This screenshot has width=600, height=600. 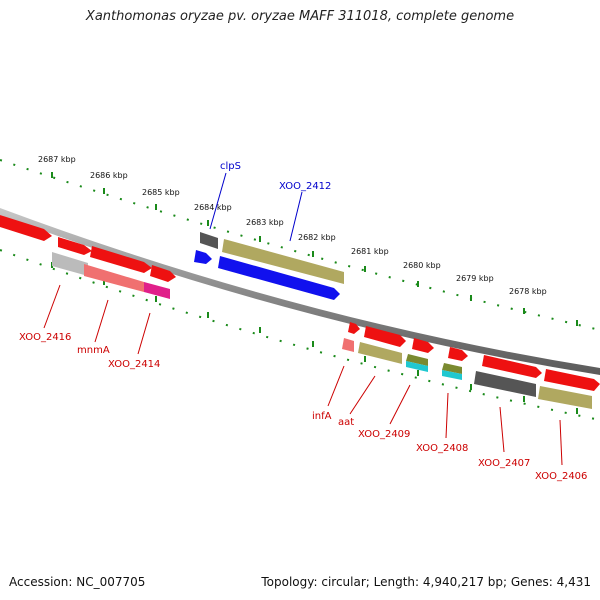 What do you see at coordinates (230, 166) in the screenshot?
I see `gene-label-clpS: clpS` at bounding box center [230, 166].